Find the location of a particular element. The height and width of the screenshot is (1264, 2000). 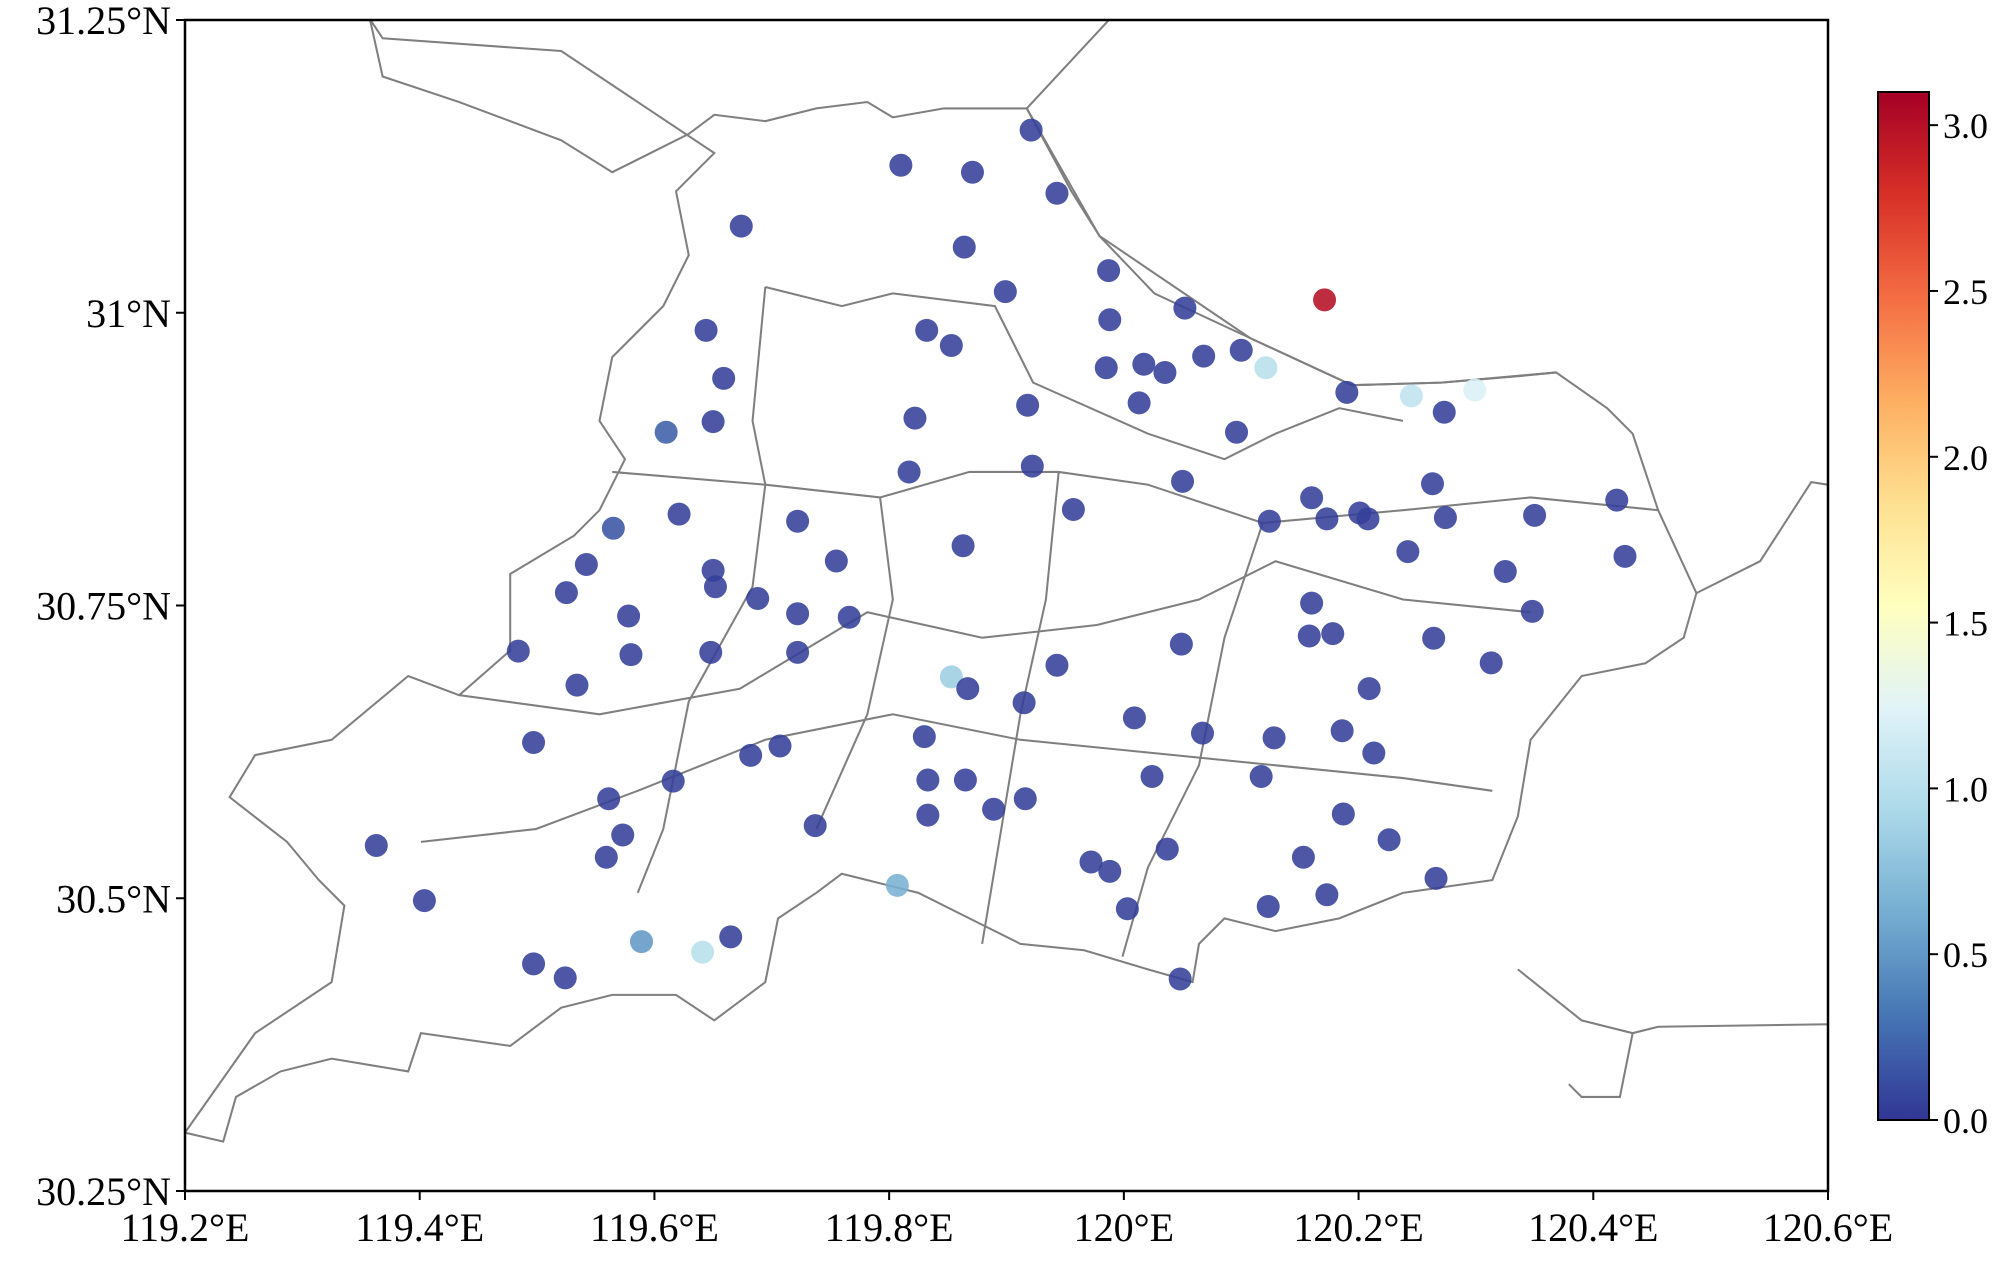

y-tick-label: 31°N is located at coordinates (128, 313).